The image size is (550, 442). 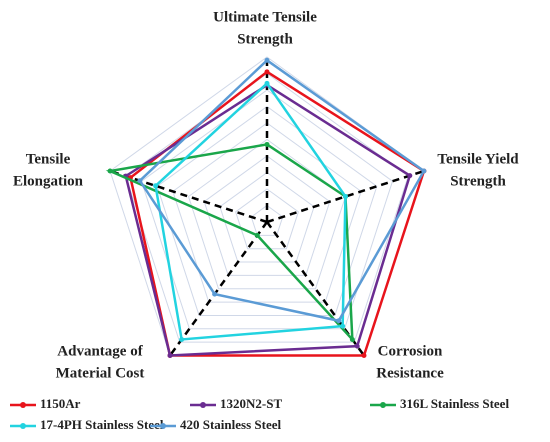 I want to click on axis-label: Resistance, so click(x=410, y=373).